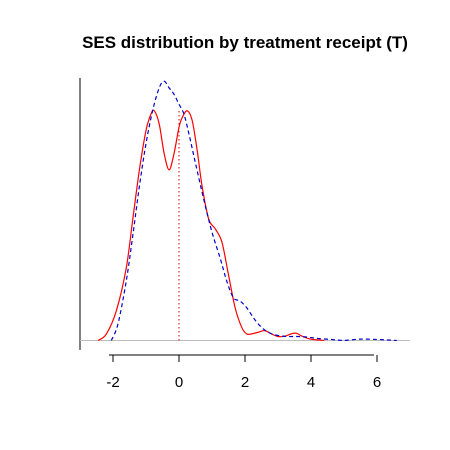 The image size is (450, 450). I want to click on x-tick-label: 4, so click(311, 382).